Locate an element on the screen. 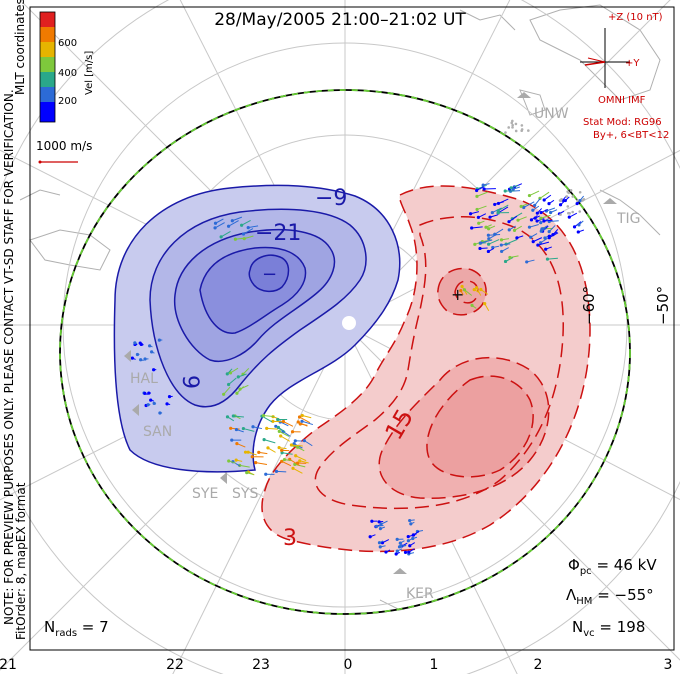  vector-count: Nvc = 198 is located at coordinates (608, 628).